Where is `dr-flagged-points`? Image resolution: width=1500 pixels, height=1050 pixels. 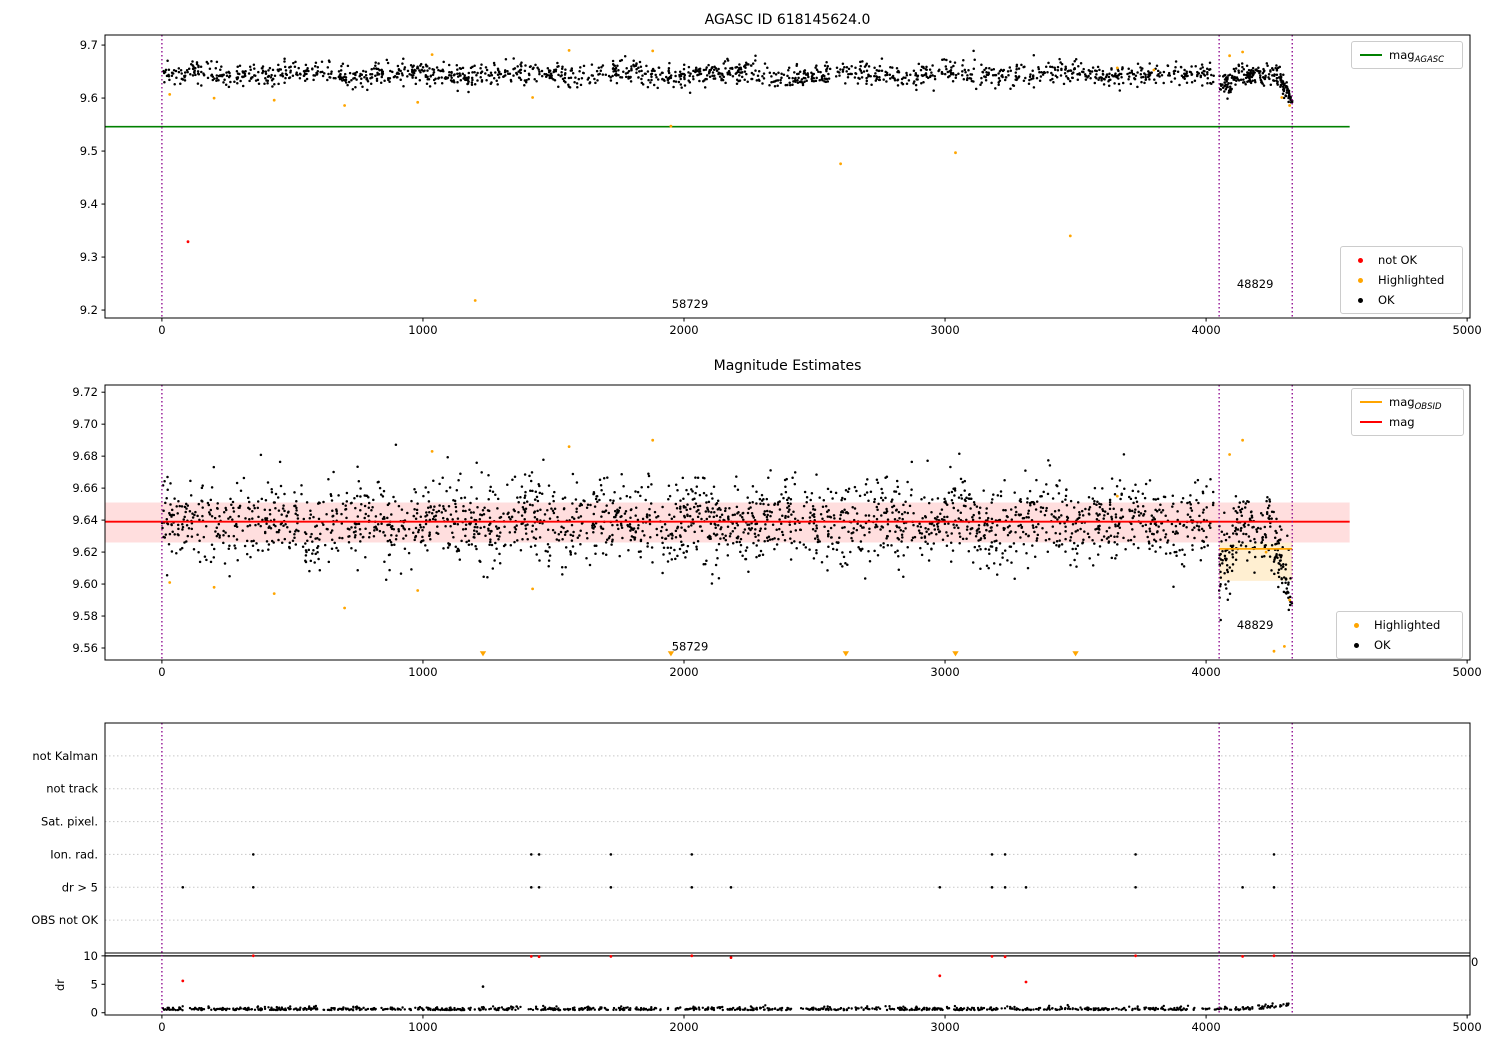
dr-flagged-points is located at coordinates (728, 969).